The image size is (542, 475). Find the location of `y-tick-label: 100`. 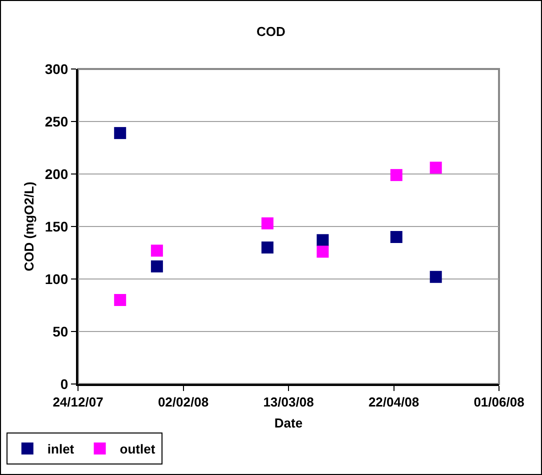

y-tick-label: 100 is located at coordinates (56, 278).